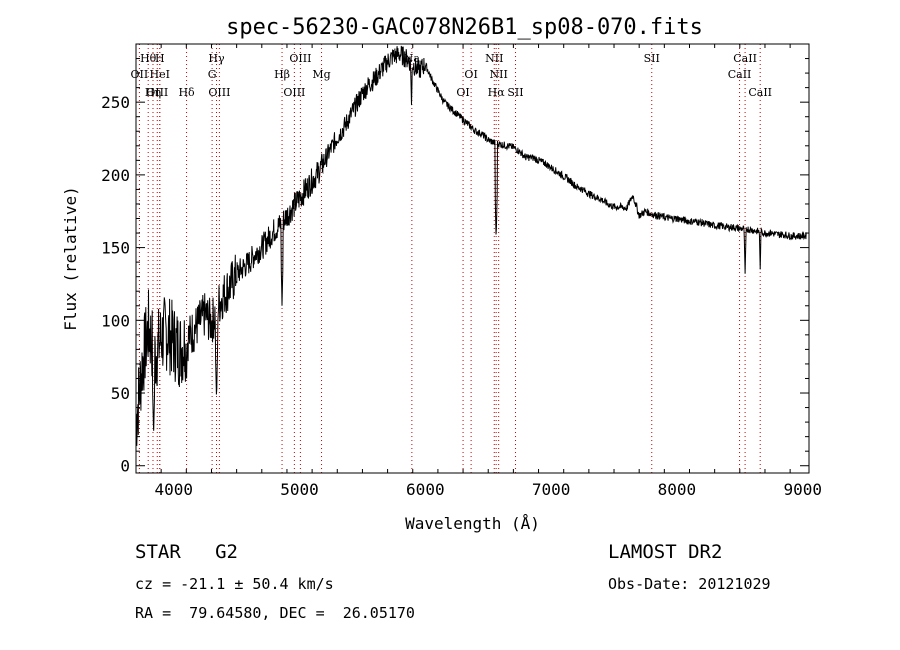 The height and width of the screenshot is (650, 900). I want to click on x-axis-label: Wavelength (Å), so click(472, 523).